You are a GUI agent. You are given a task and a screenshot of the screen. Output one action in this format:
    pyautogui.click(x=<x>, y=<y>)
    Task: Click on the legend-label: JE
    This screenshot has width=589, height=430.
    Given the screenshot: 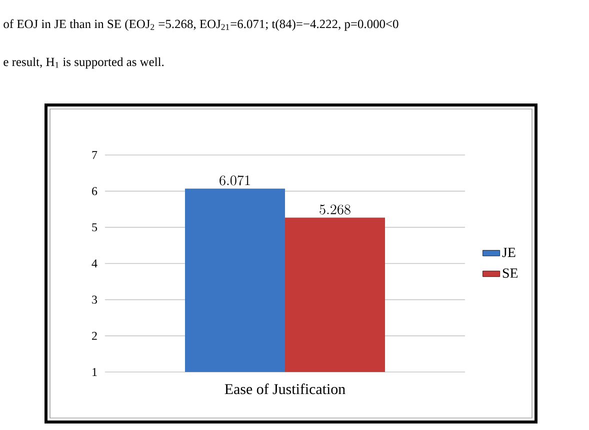 What is the action you would take?
    pyautogui.click(x=509, y=253)
    